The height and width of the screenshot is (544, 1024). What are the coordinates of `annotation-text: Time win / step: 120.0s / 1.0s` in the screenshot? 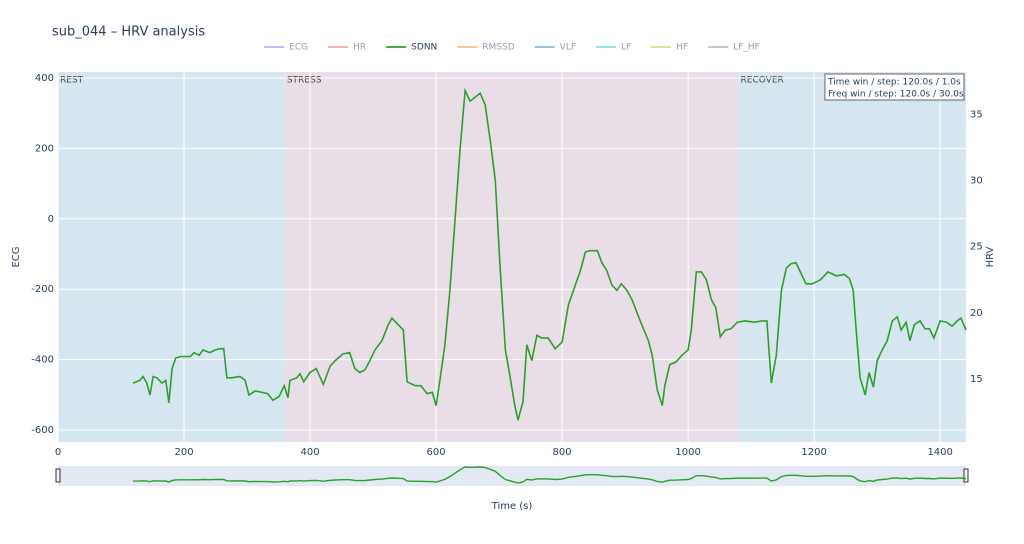 It's located at (894, 83).